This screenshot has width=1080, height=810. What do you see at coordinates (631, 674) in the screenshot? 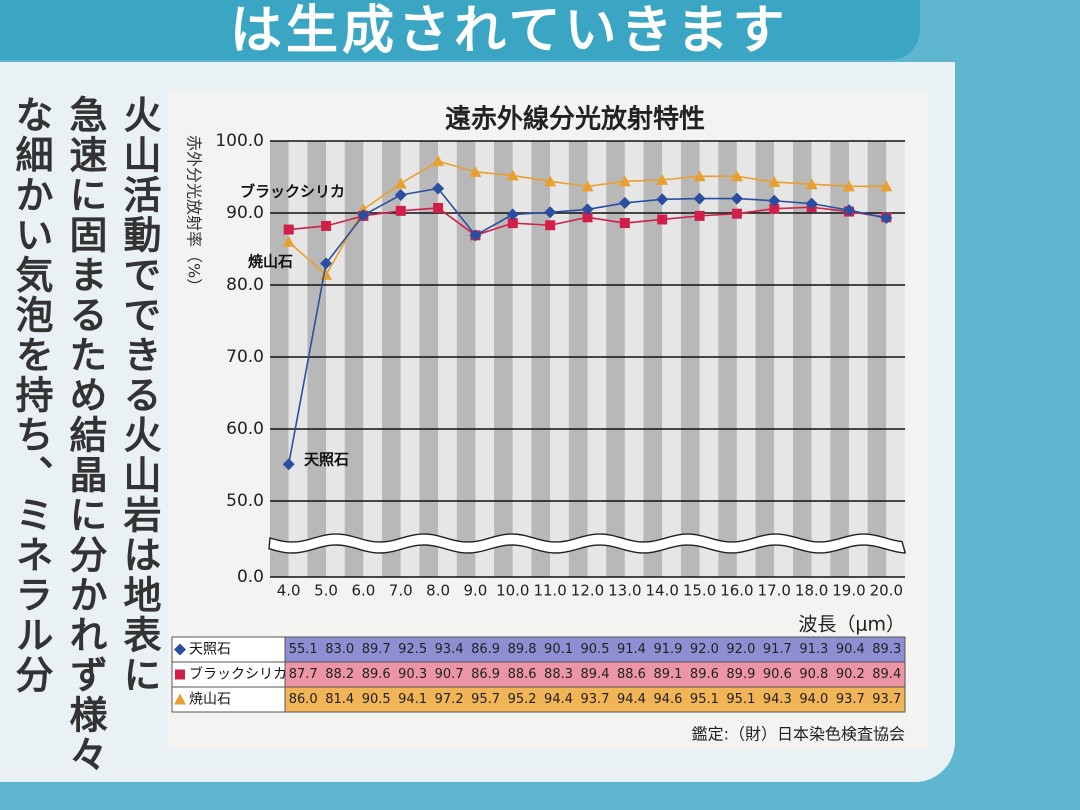
I see `table-cell: 88.6` at bounding box center [631, 674].